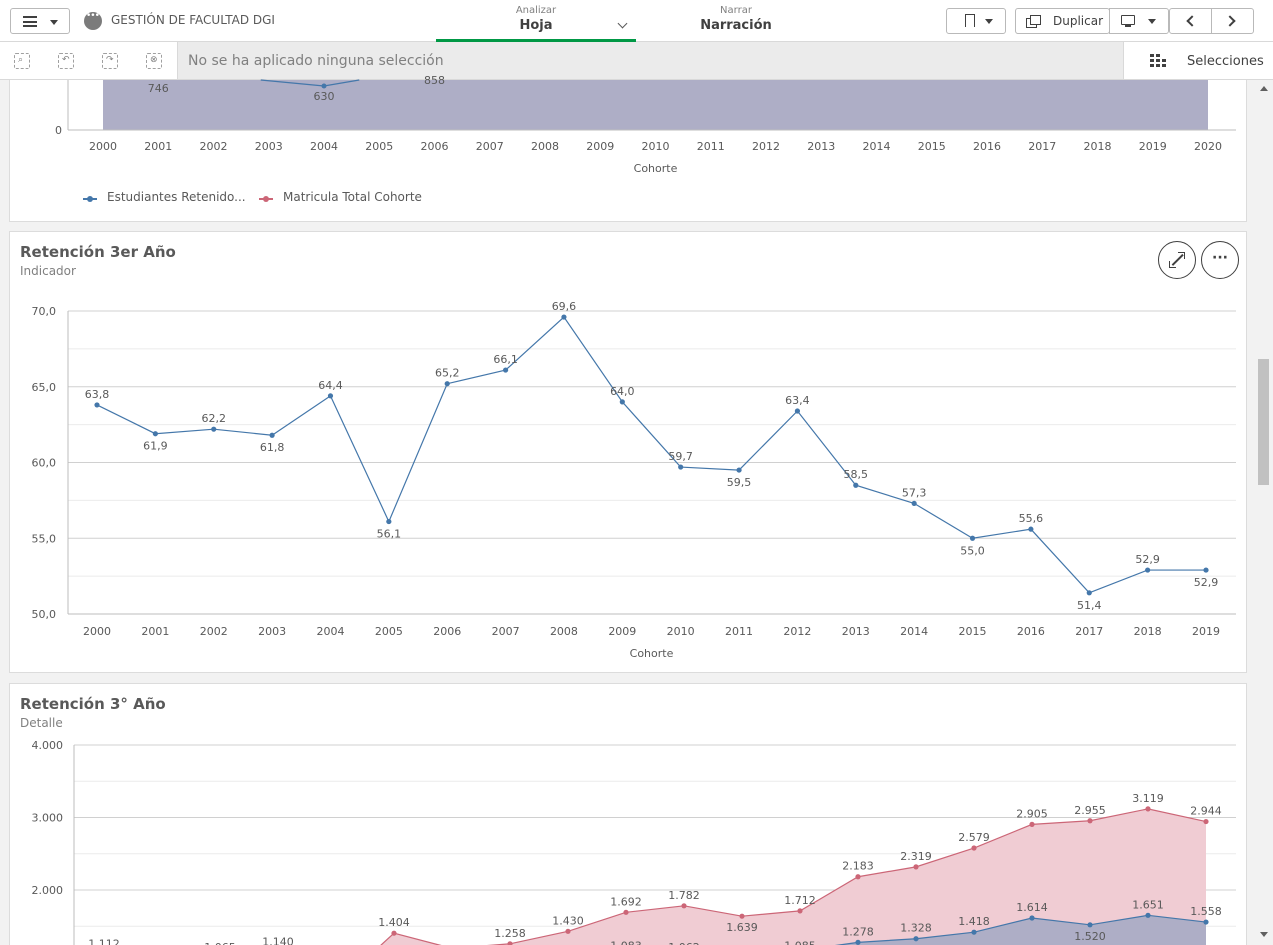 Image resolution: width=1273 pixels, height=945 pixels. I want to click on step-back-icon: ↶, so click(66, 61).